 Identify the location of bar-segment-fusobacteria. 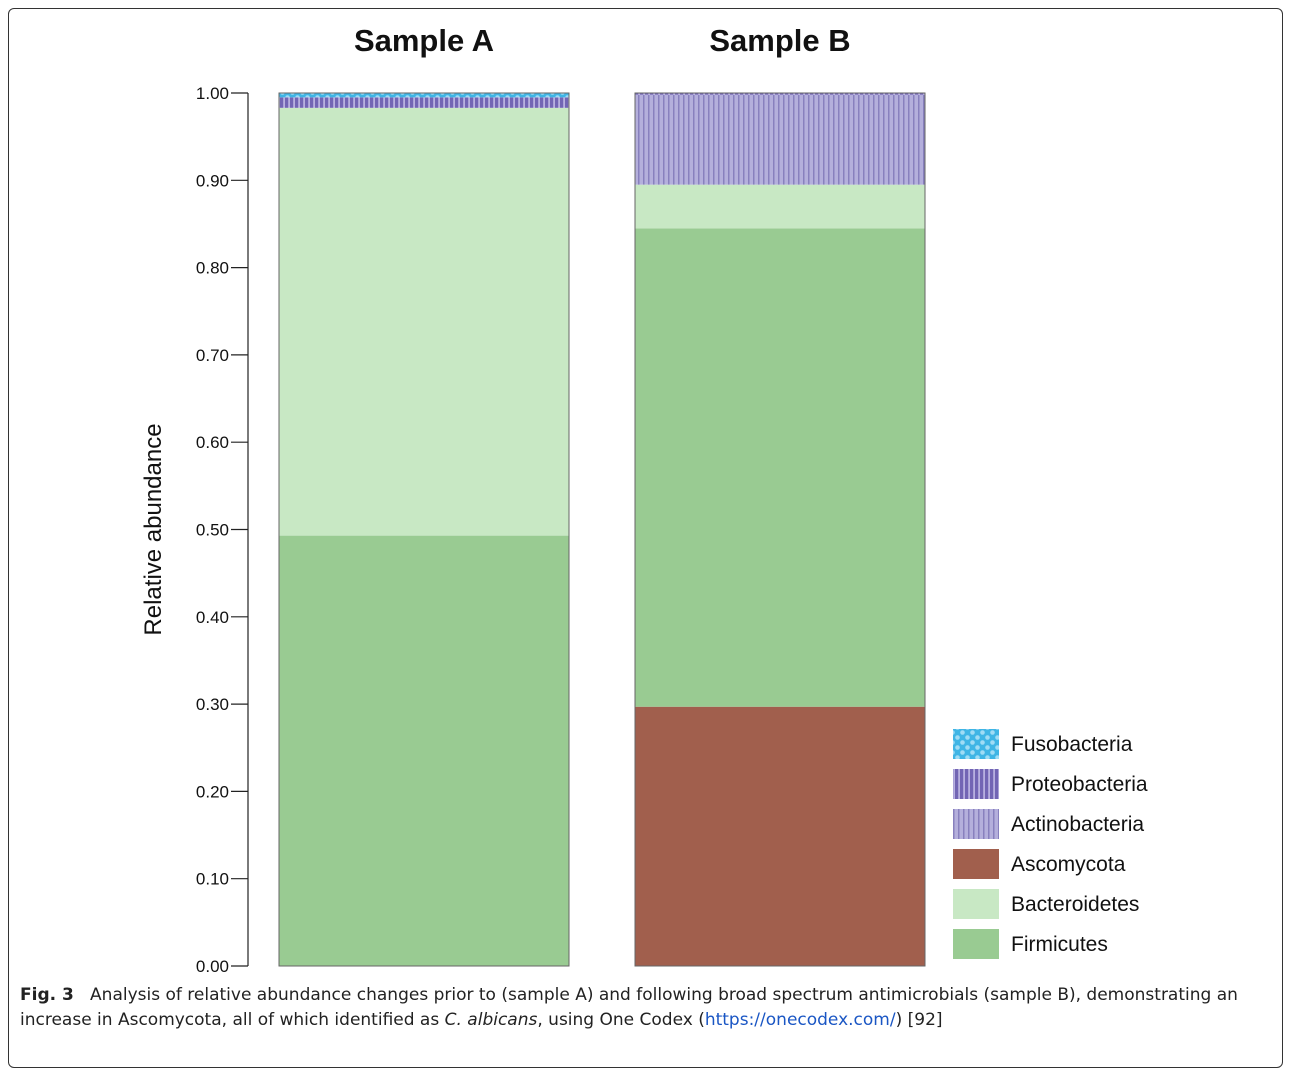
(424, 95).